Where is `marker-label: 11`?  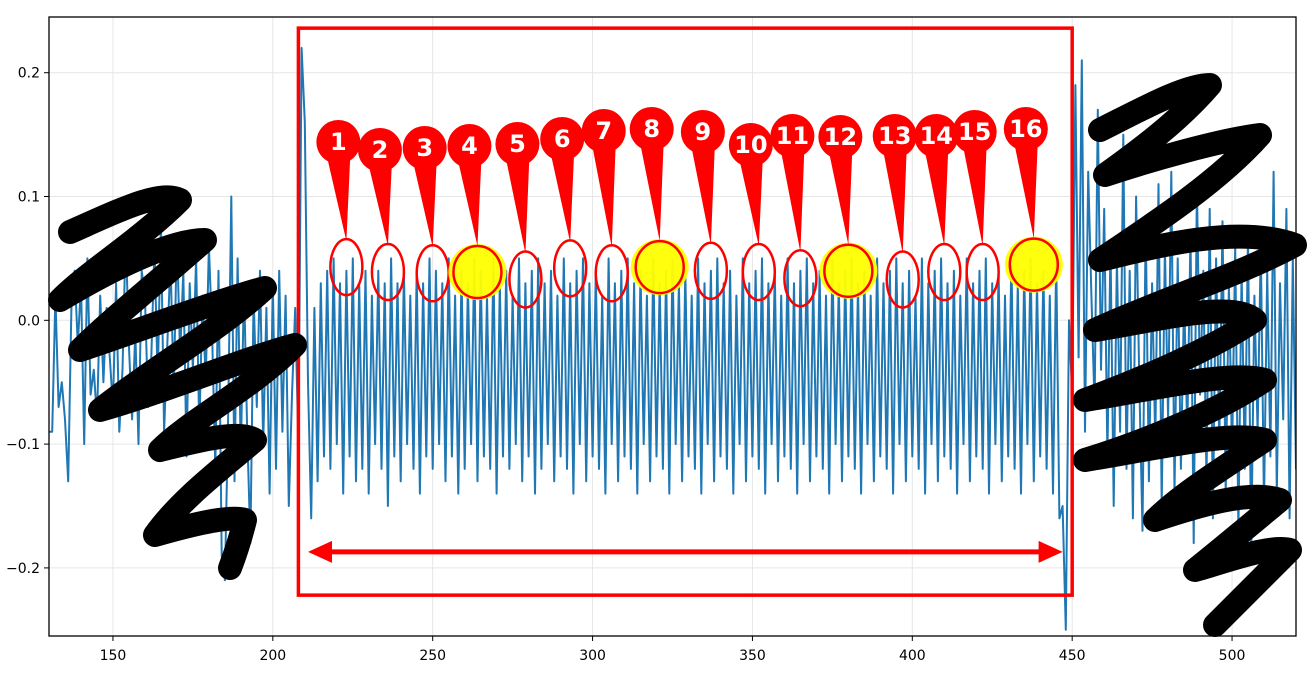
marker-label: 11 is located at coordinates (792, 136).